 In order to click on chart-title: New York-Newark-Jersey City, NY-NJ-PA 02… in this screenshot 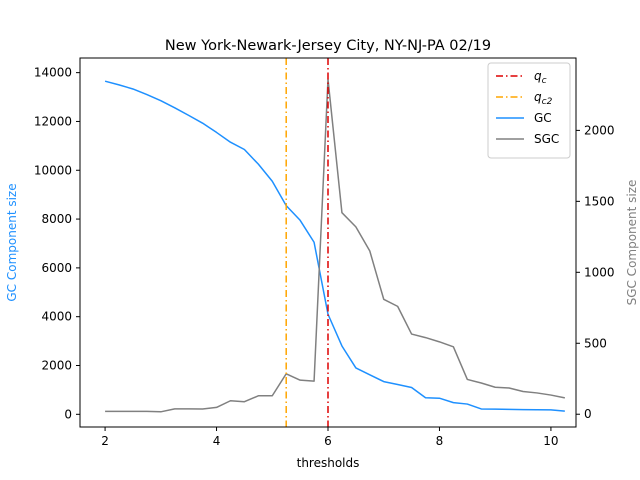, I will do `click(328, 46)`.